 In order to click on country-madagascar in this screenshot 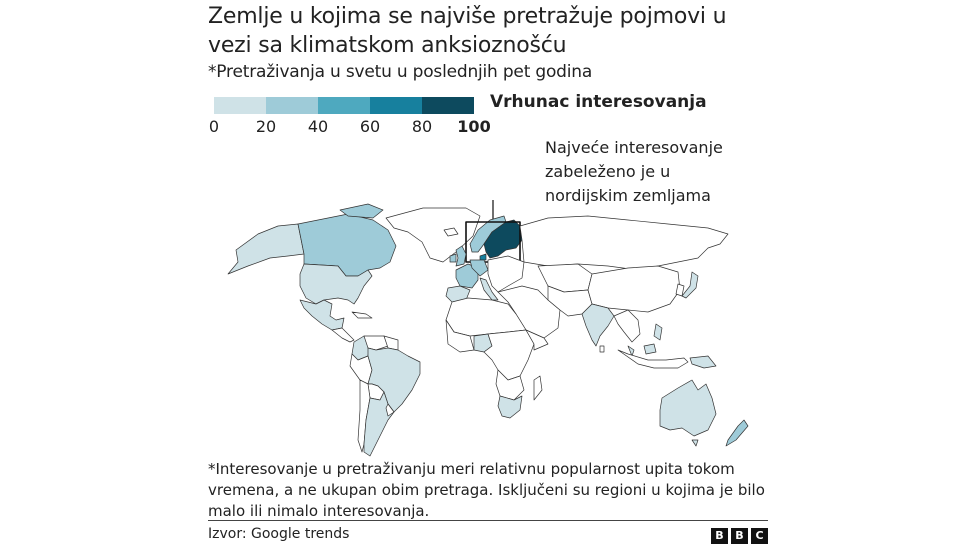, I will do `click(538, 388)`.